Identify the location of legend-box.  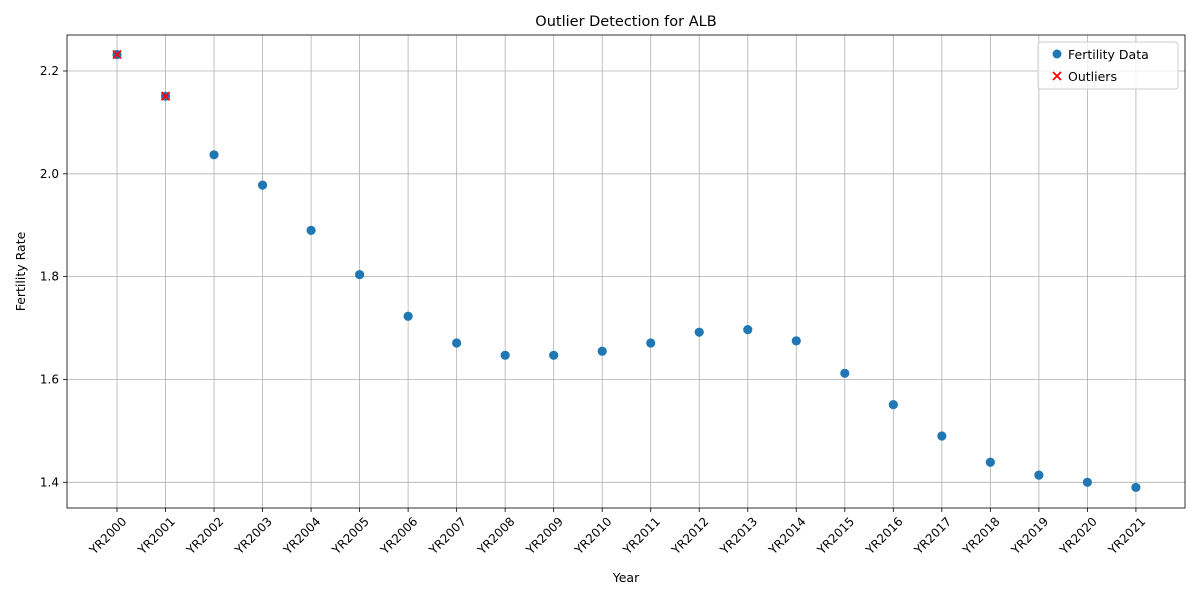
(1108, 65).